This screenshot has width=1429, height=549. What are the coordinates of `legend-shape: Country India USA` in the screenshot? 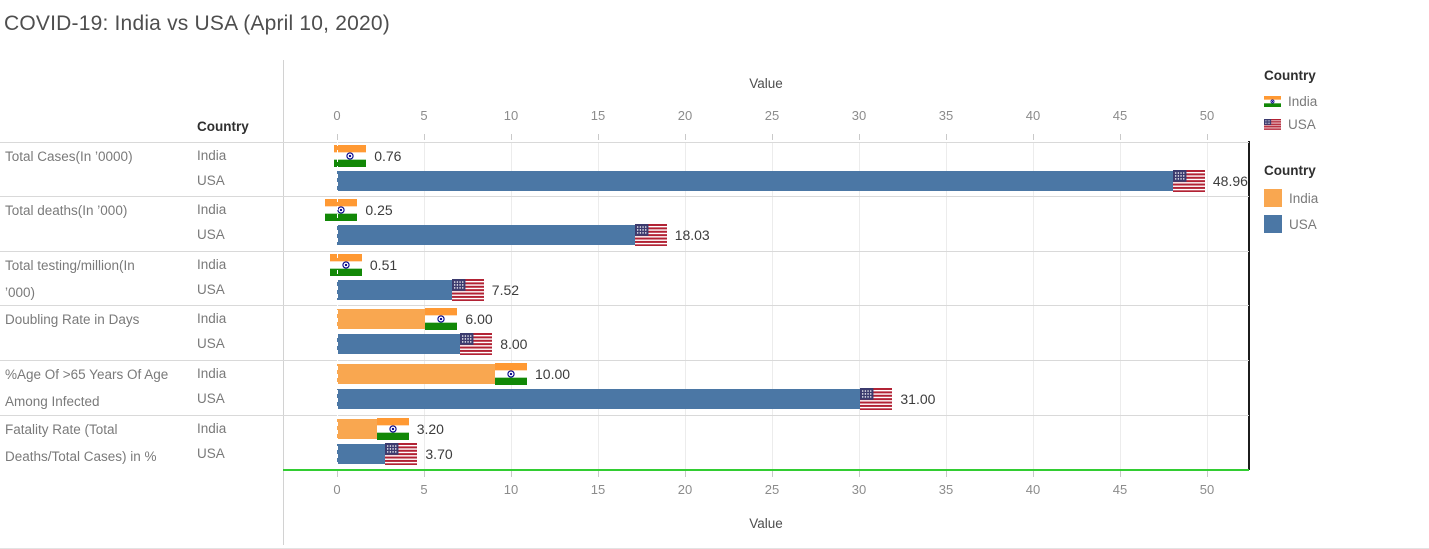 It's located at (1290, 100).